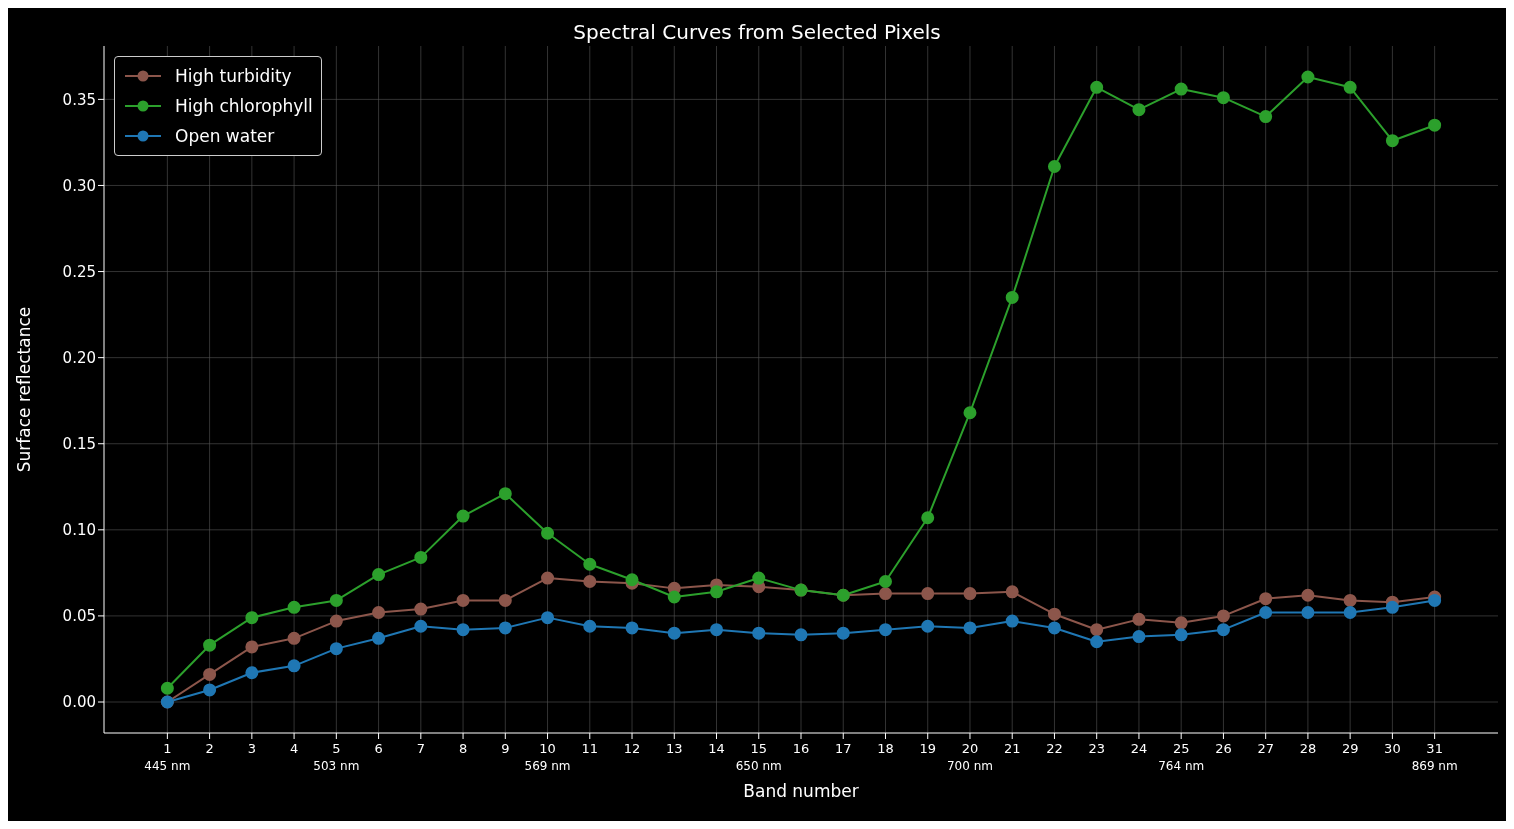 This screenshot has height=829, width=1514. What do you see at coordinates (79, 185) in the screenshot?
I see `y-tick-label: 0.30` at bounding box center [79, 185].